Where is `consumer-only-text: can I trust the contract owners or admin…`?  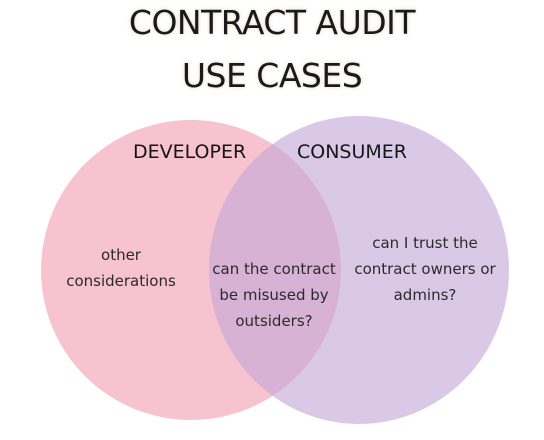
consumer-only-text: can I trust the contract owners or admin… is located at coordinates (425, 269).